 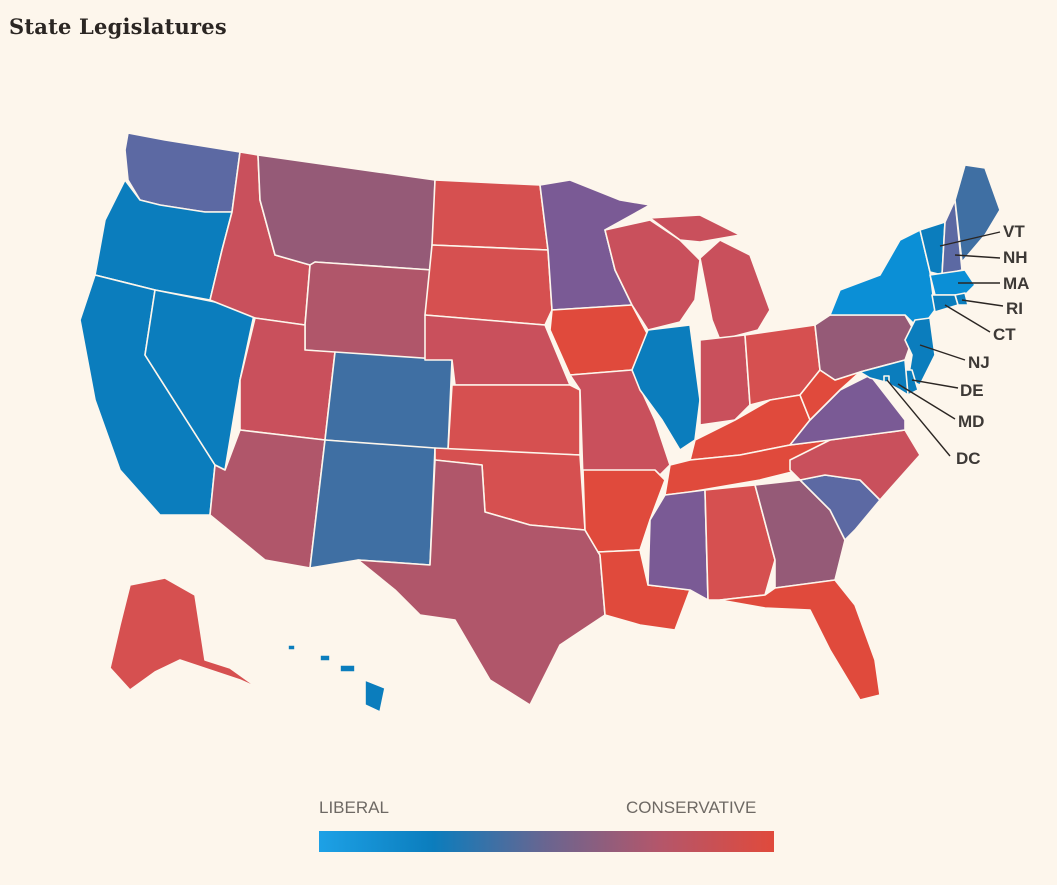 What do you see at coordinates (882, 280) in the screenshot?
I see `state-ny` at bounding box center [882, 280].